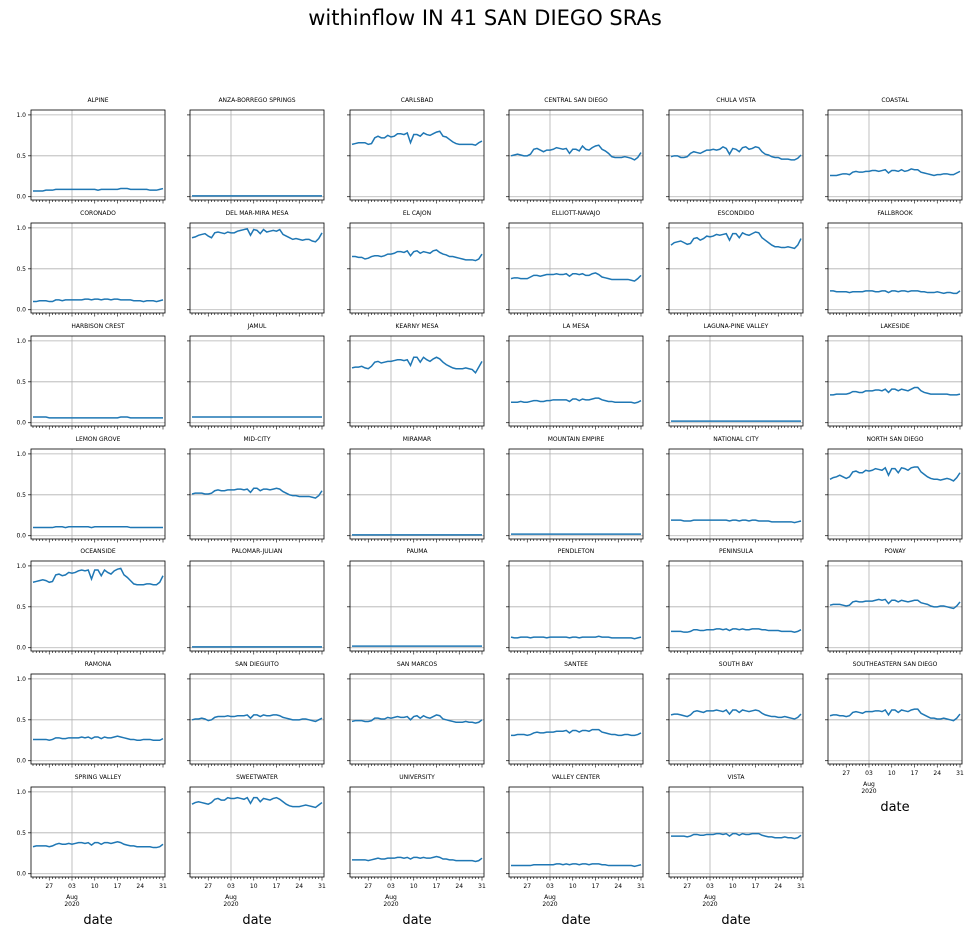 The height and width of the screenshot is (946, 970). What do you see at coordinates (573, 886) in the screenshot?
I see `x-tick-label: 10` at bounding box center [573, 886].